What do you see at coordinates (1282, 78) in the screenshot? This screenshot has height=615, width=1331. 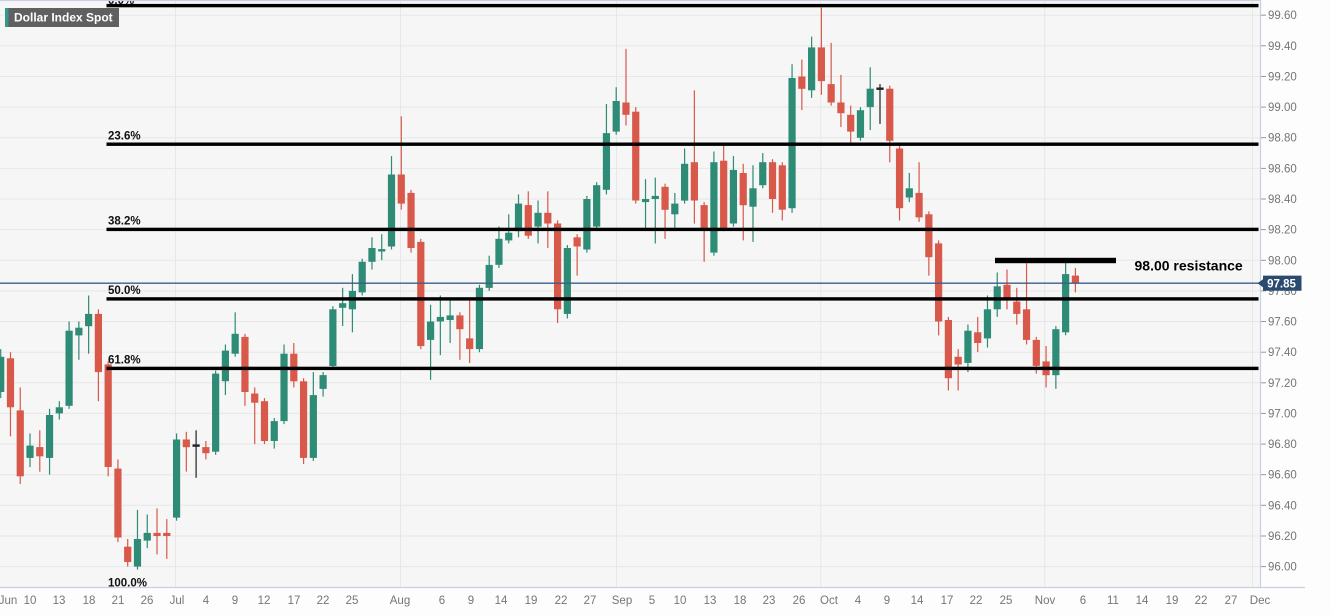 I see `svg-text: 99.20` at bounding box center [1282, 78].